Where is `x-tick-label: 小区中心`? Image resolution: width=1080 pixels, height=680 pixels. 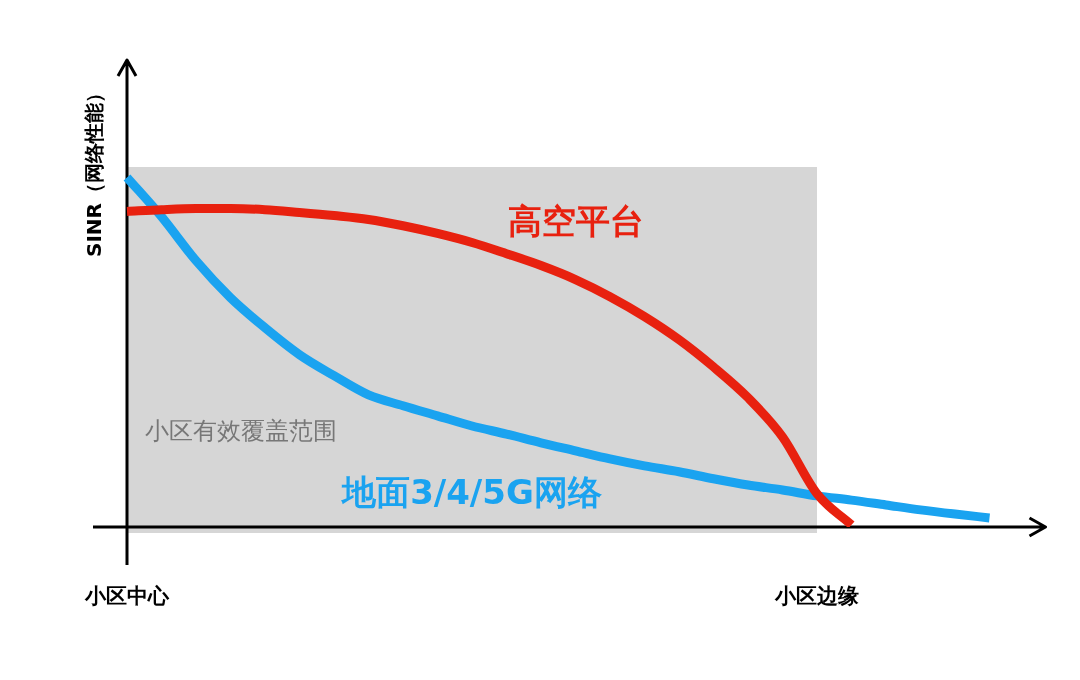 x-tick-label: 小区中心 is located at coordinates (127, 596).